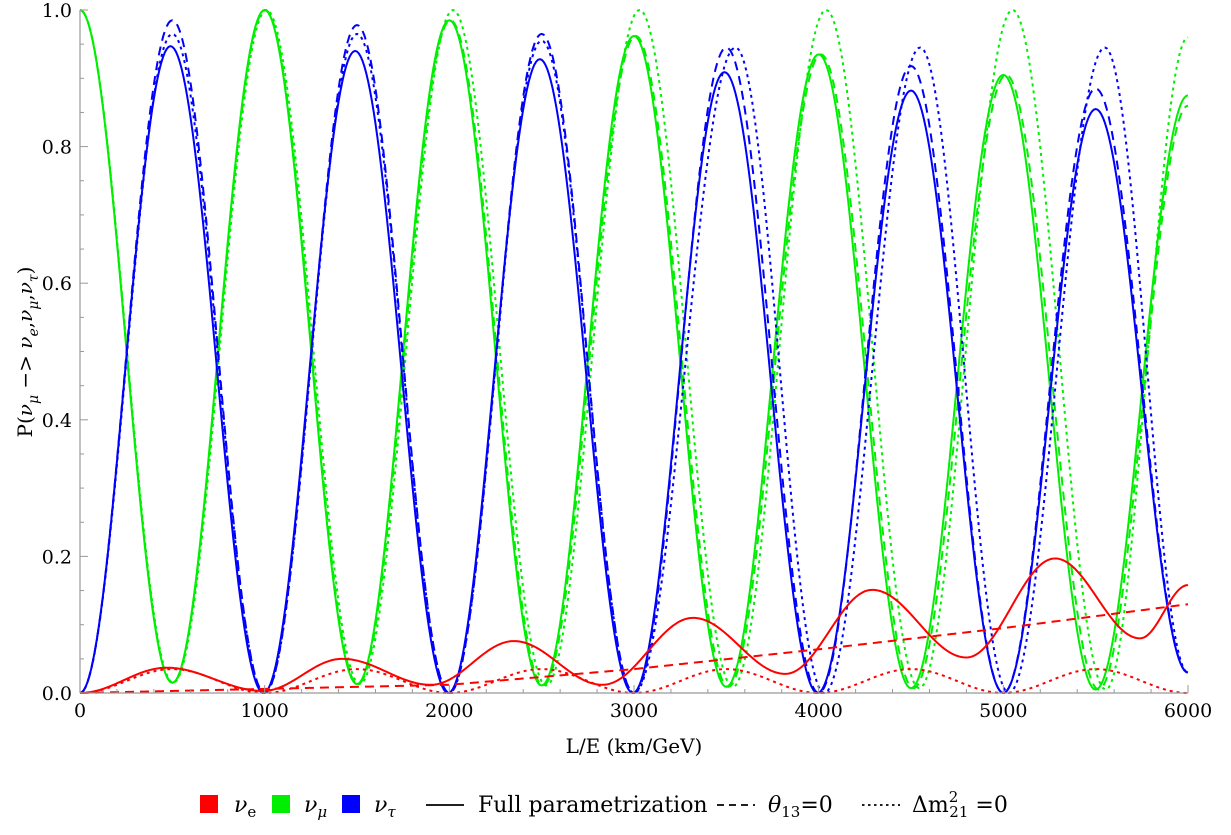  Describe the element at coordinates (818, 711) in the screenshot. I see `x-tick-label: 4000` at that location.